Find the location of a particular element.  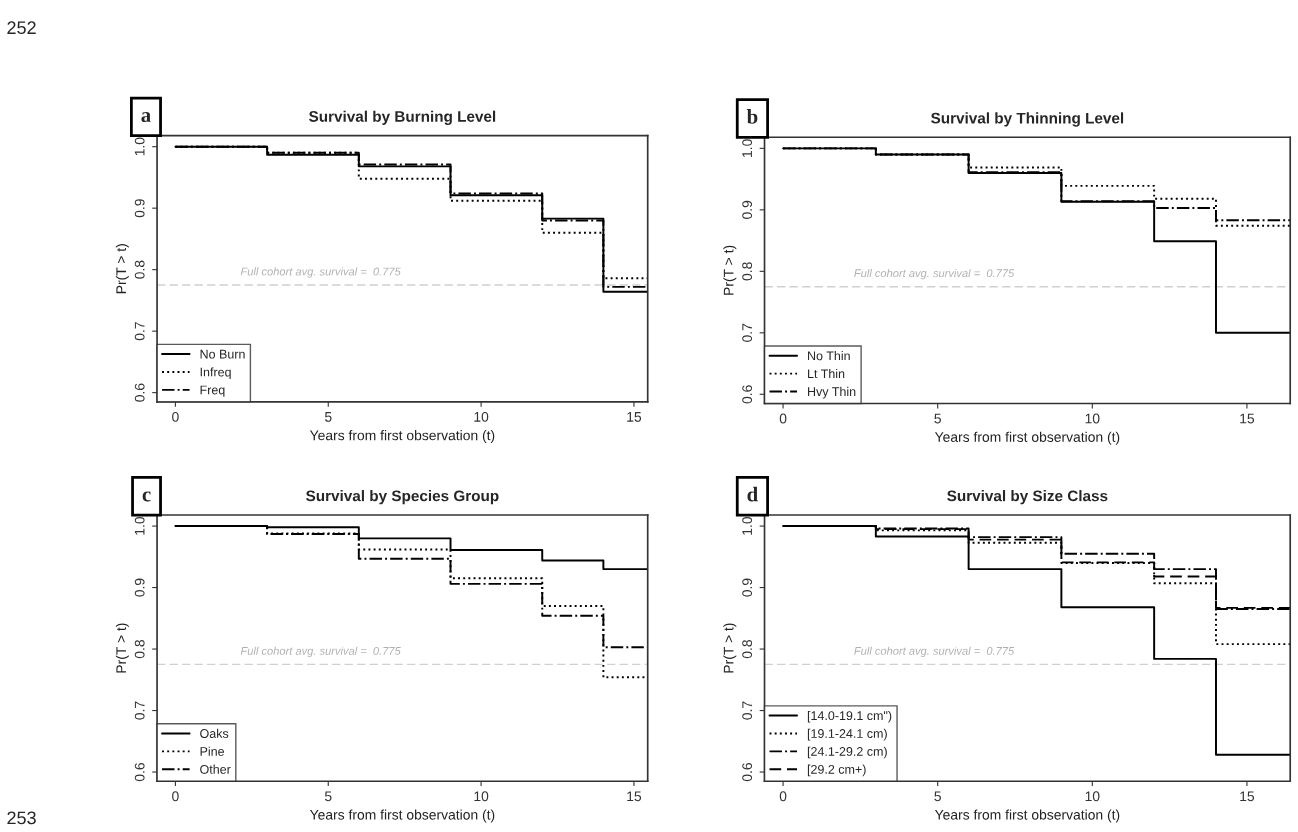

legend-label: Lt Thin is located at coordinates (826, 373).